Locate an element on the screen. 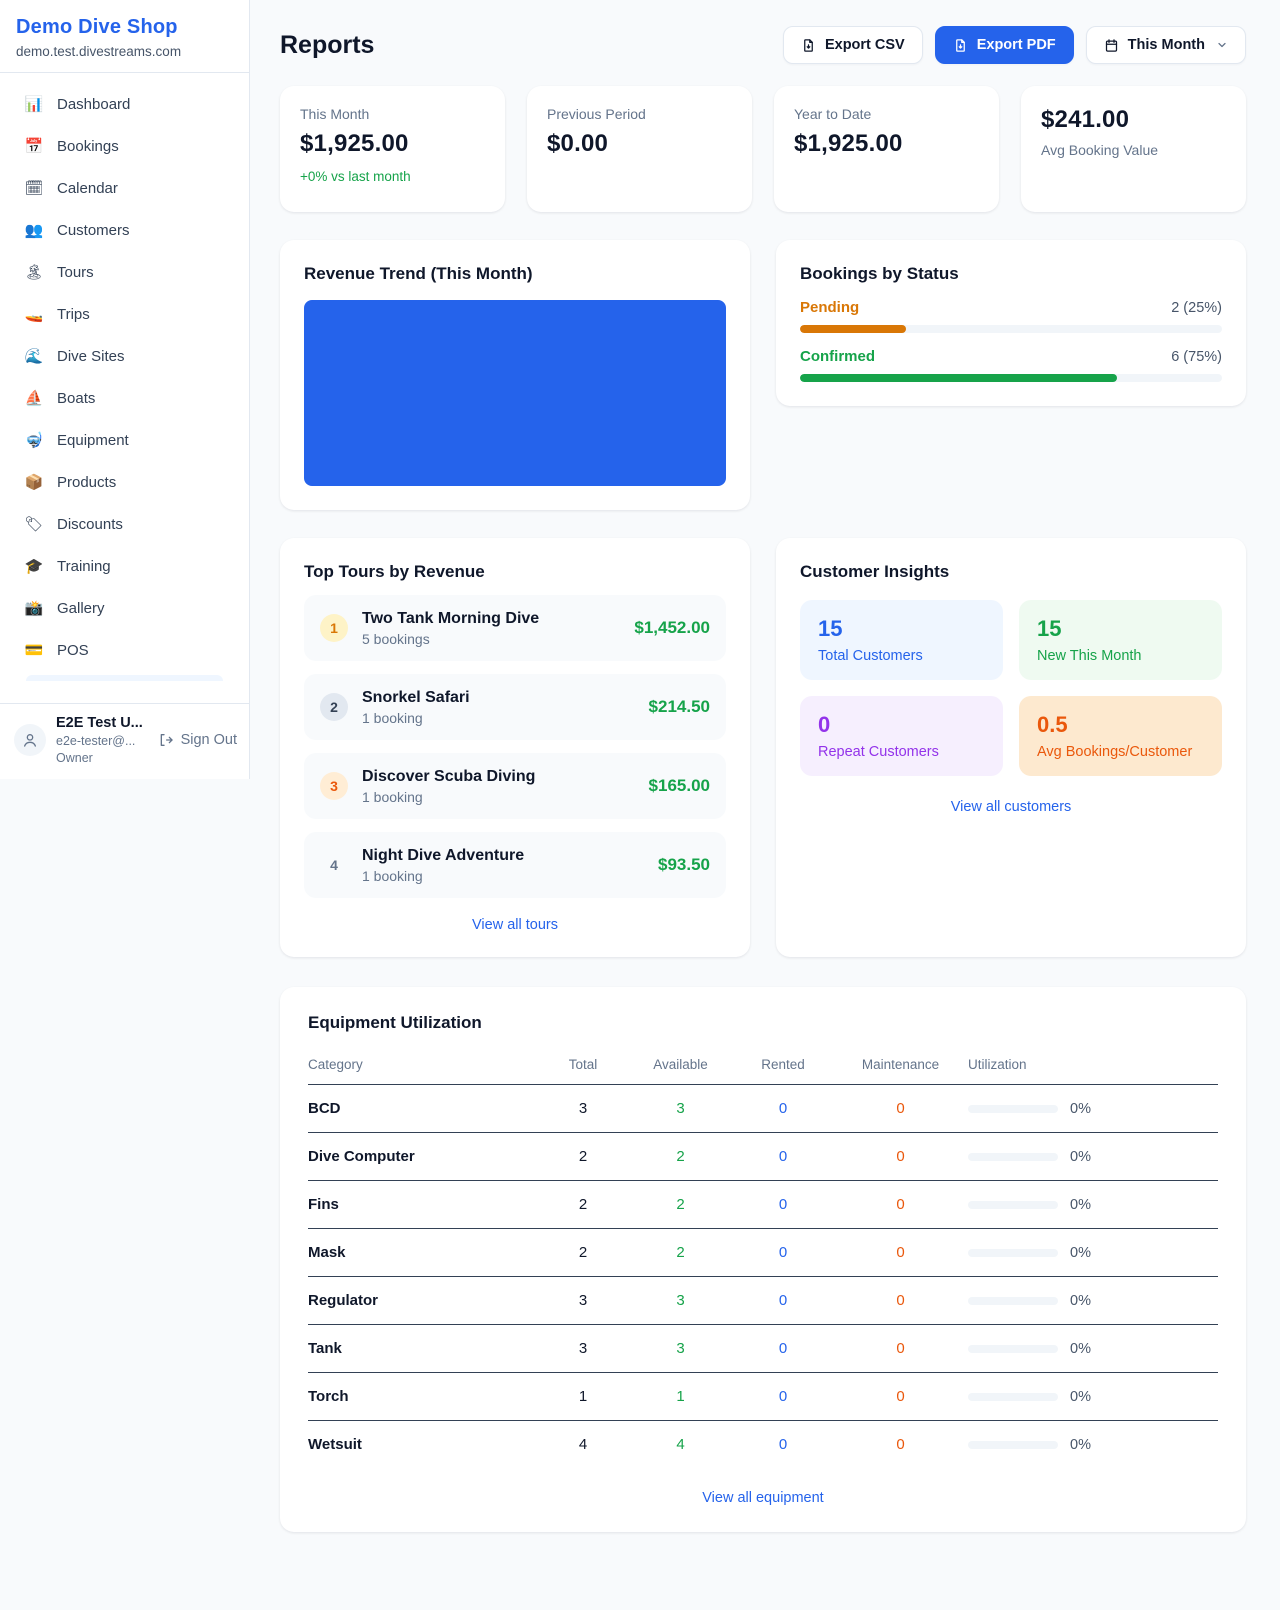 Image resolution: width=1280 pixels, height=1610 pixels. sidebar-item-tours: 🏝 Tours is located at coordinates (124, 272).